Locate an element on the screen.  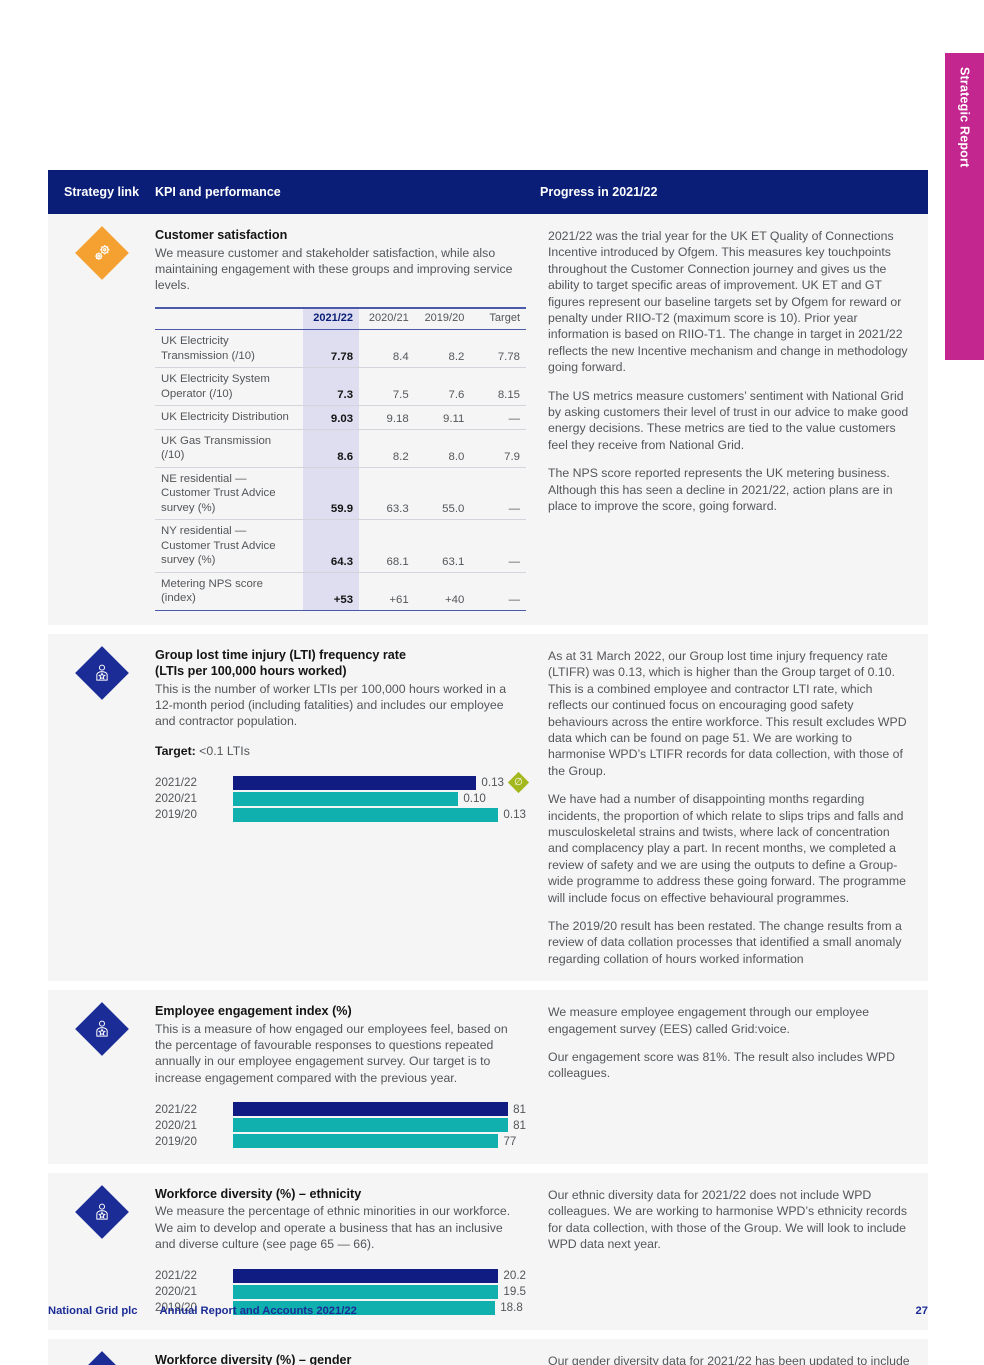
engagement-bar-chart: 2021/22 81 2020/21 81 is located at coordinates (340, 1125).